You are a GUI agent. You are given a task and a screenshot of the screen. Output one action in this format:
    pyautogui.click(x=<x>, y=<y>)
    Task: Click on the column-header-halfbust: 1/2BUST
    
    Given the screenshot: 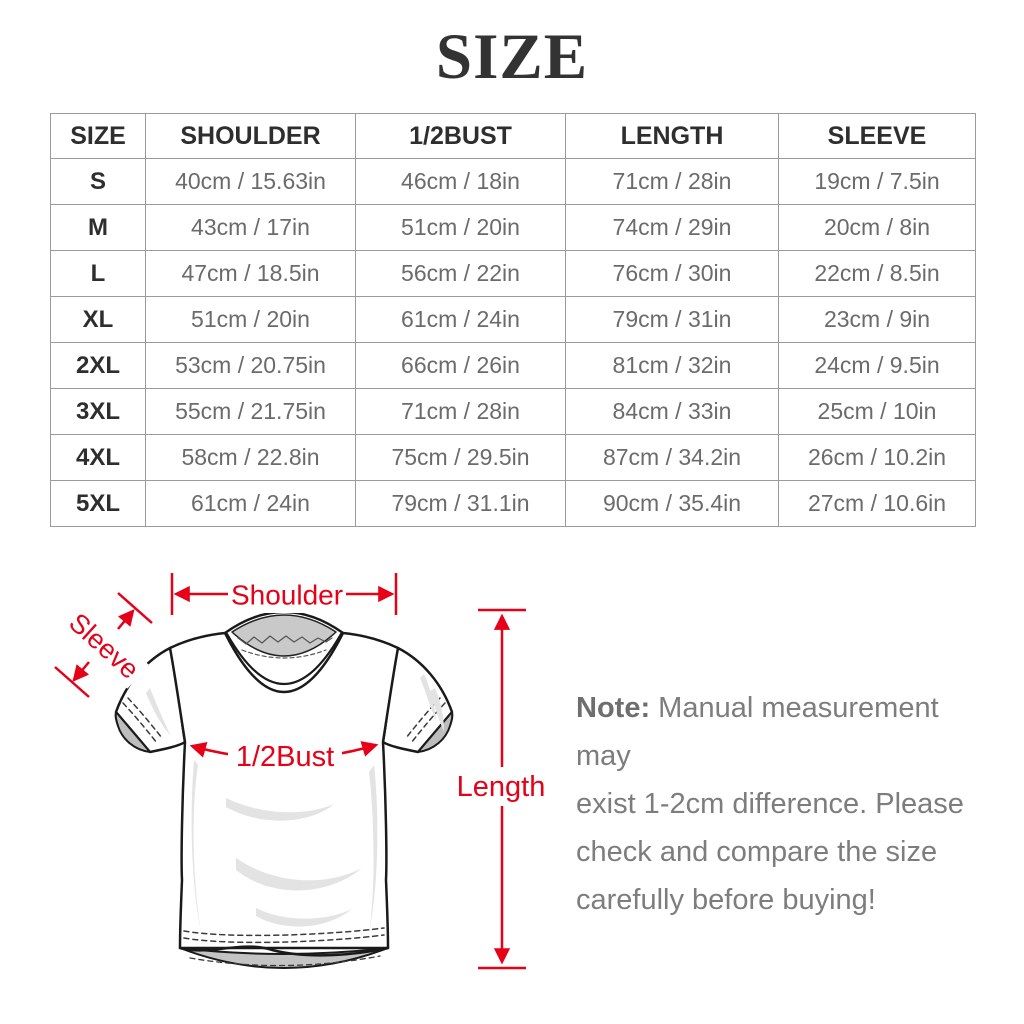 What is the action you would take?
    pyautogui.click(x=460, y=136)
    